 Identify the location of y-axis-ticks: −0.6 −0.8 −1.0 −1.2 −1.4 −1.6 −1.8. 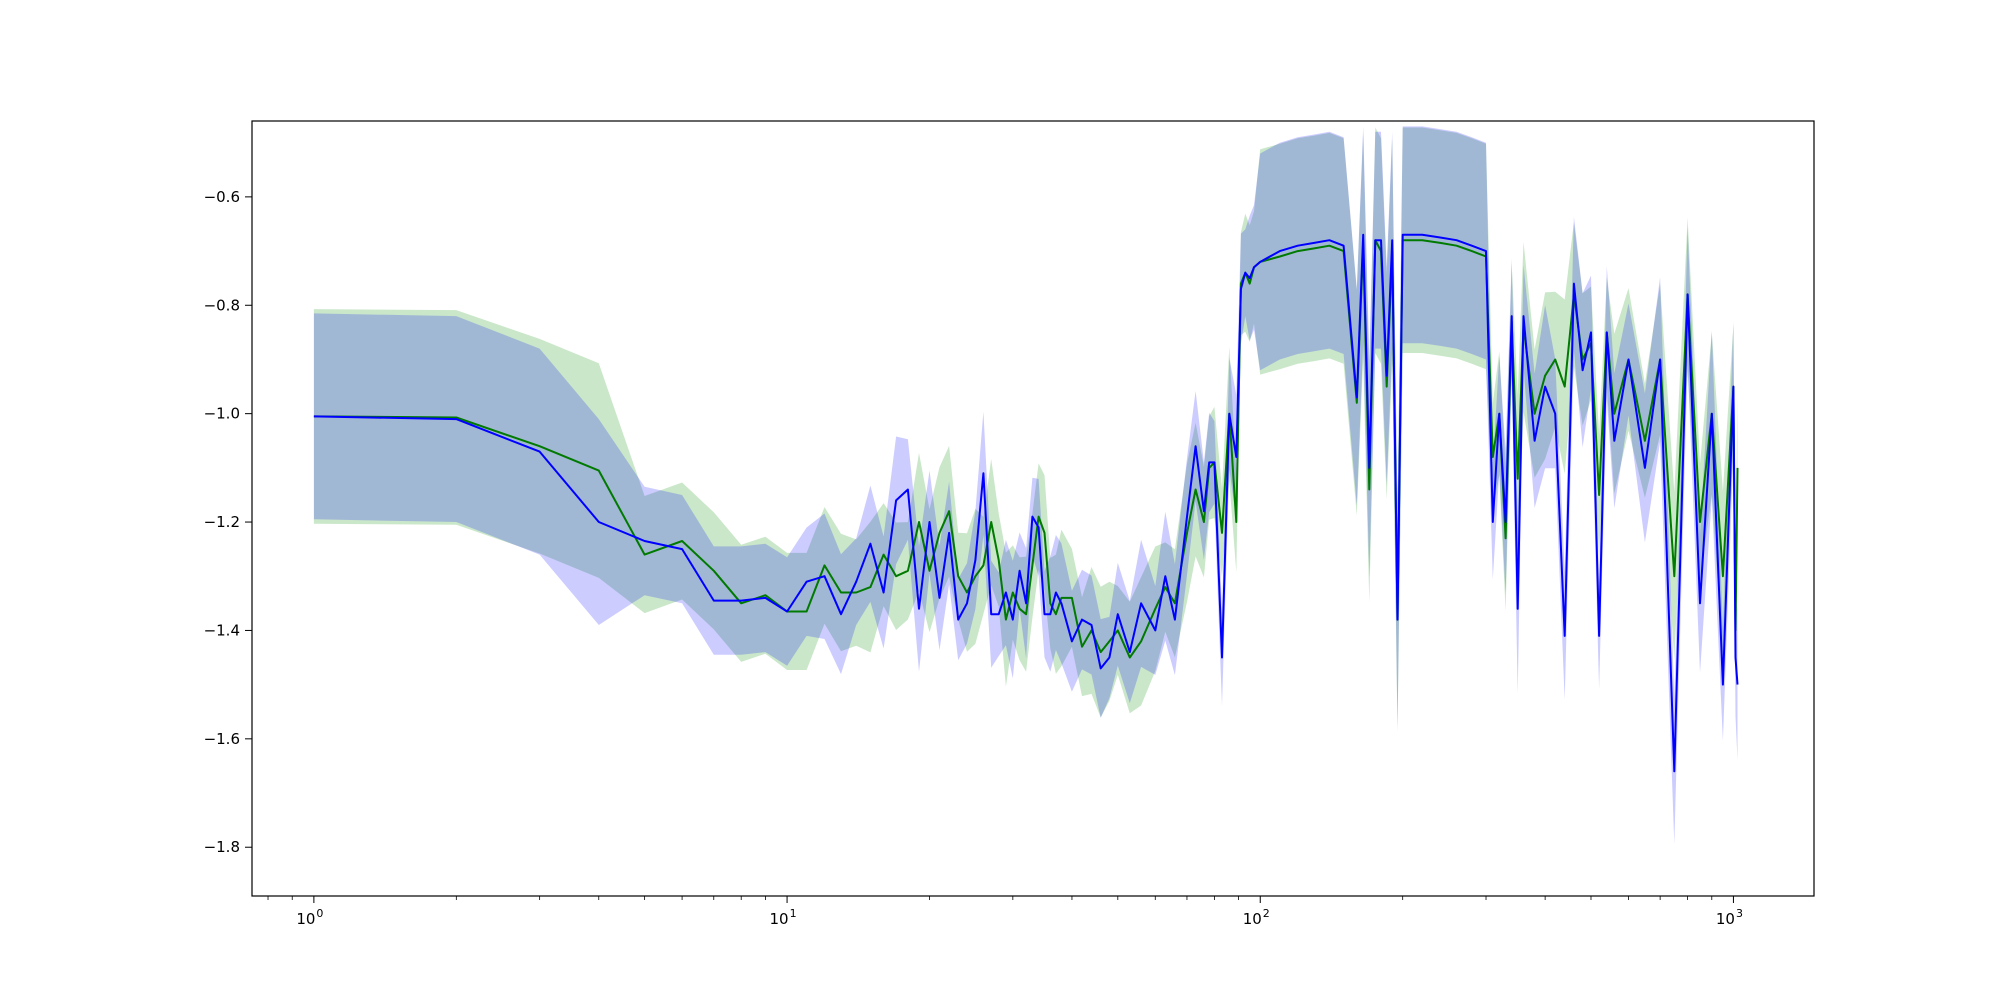
(228, 522).